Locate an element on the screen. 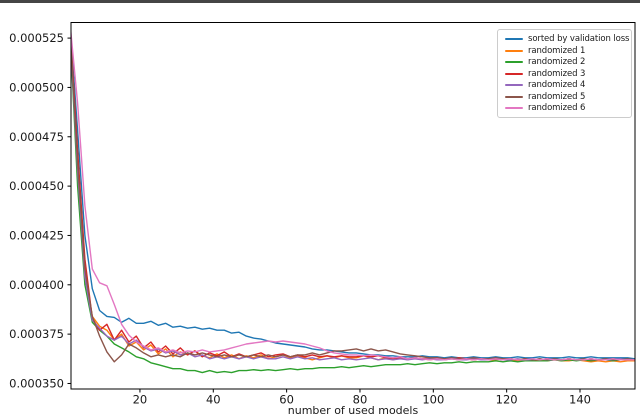 The width and height of the screenshot is (640, 417). x-tick-label: 20 is located at coordinates (140, 400).